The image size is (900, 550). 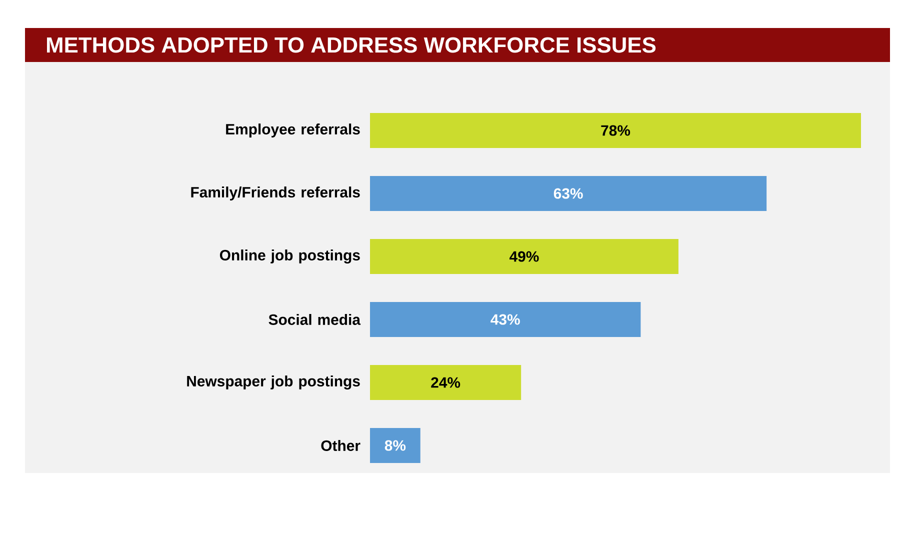 I want to click on data-label: 24%, so click(x=445, y=382).